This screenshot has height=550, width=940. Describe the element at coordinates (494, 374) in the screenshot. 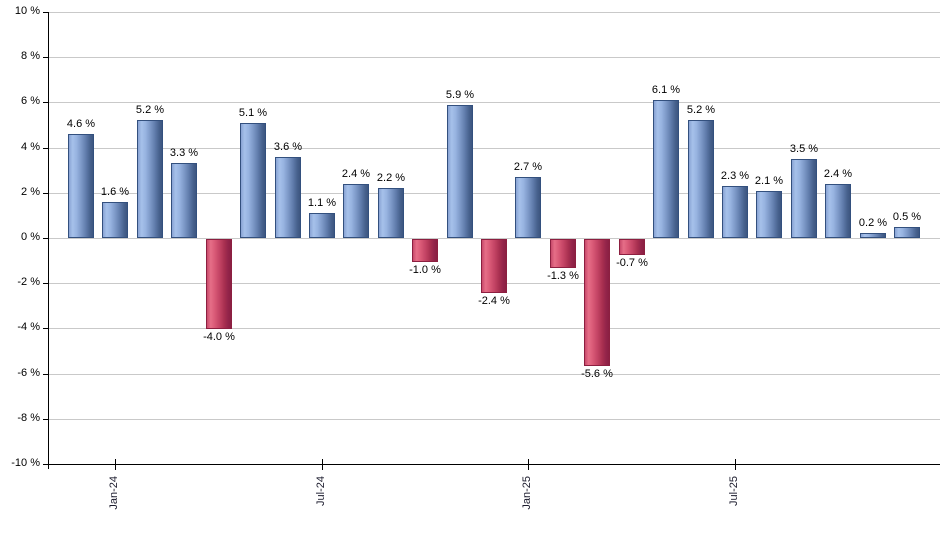

I see `gridline--6` at that location.